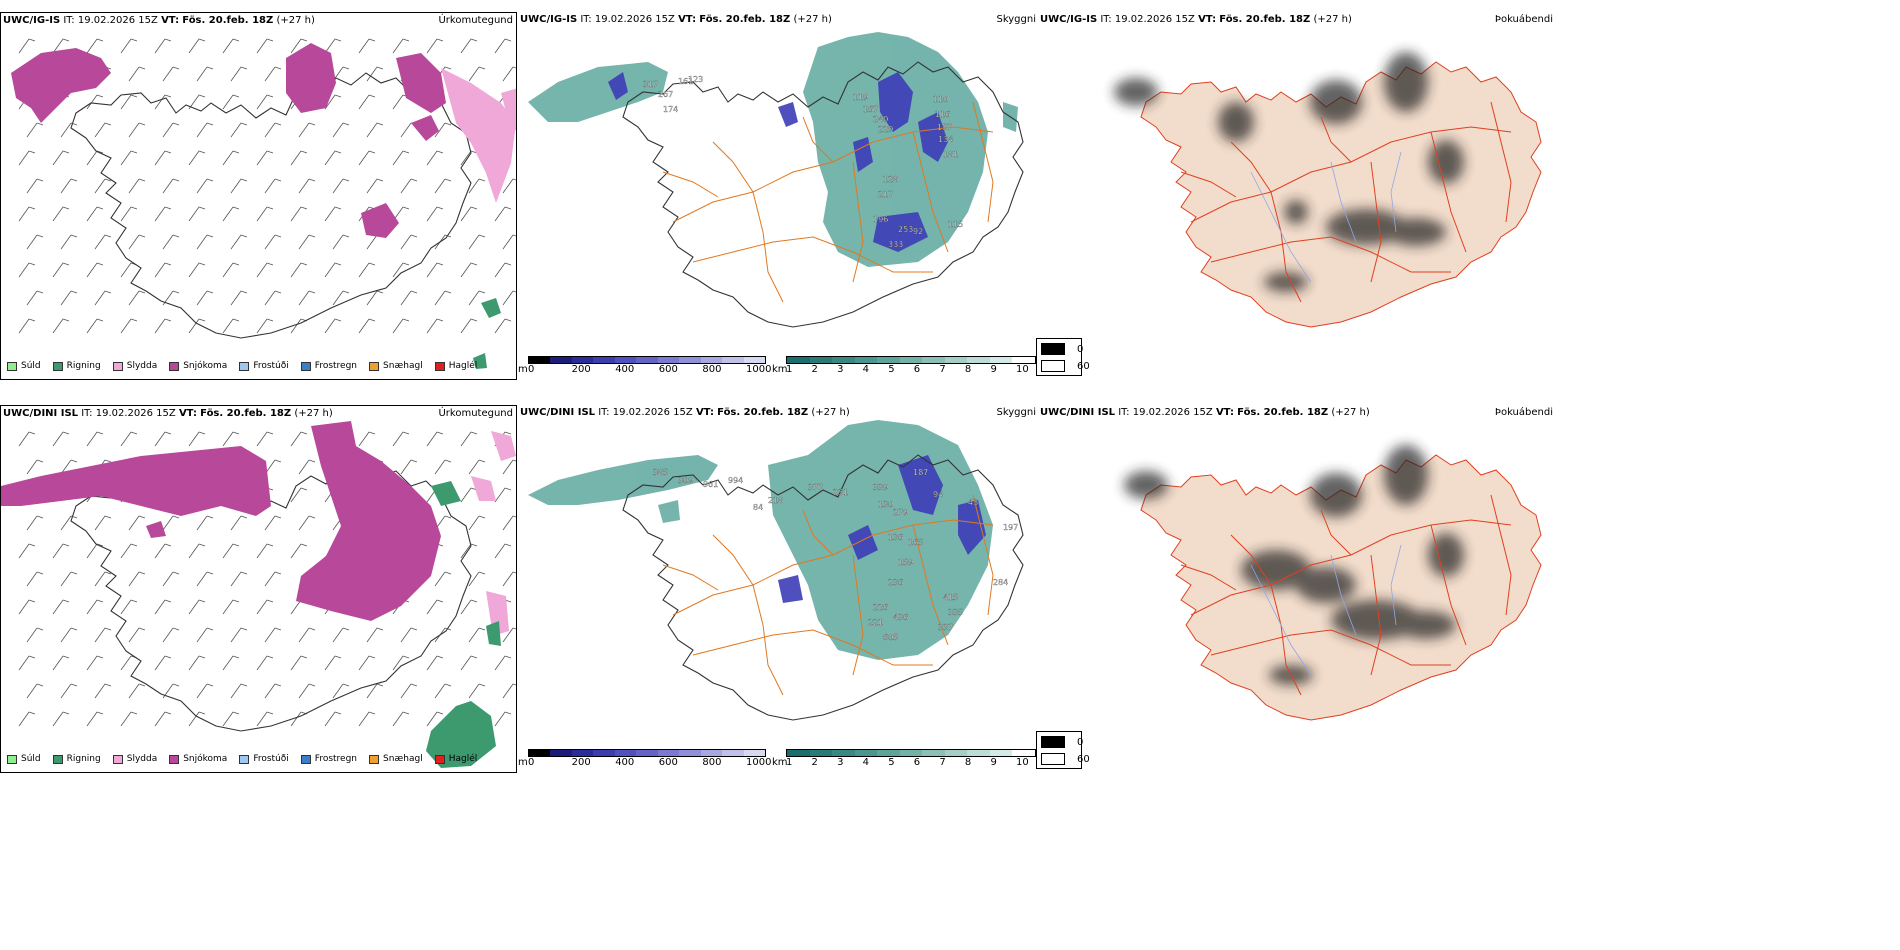 This screenshot has width=1900, height=950. Describe the element at coordinates (890, 637) in the screenshot. I see `cloud-height-label: 605` at that location.